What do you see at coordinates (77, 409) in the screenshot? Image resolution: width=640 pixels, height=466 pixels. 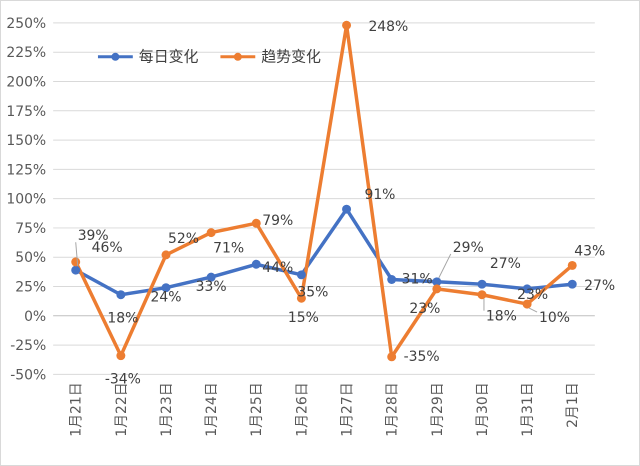 I see `x-tick-label: 1月21日` at bounding box center [77, 409].